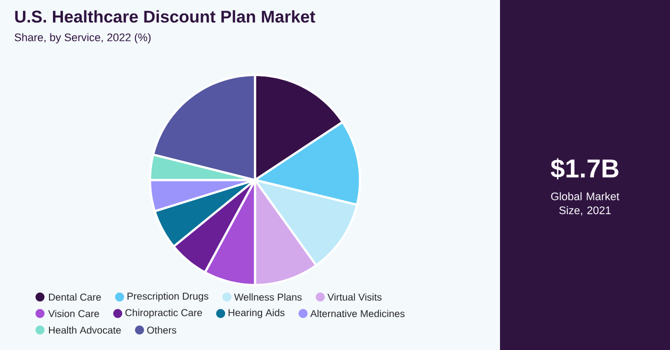 The image size is (670, 350). I want to click on legend-label: Virtual Visits, so click(354, 297).